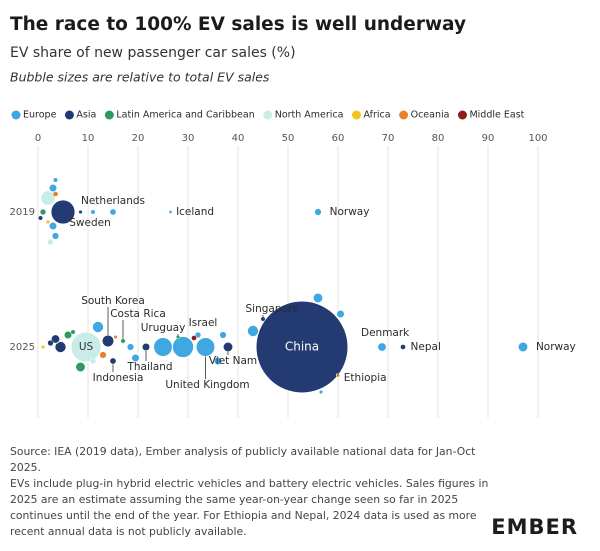 This screenshot has width=600, height=551. Describe the element at coordinates (288, 138) in the screenshot. I see `x-tick-label: 50` at that location.